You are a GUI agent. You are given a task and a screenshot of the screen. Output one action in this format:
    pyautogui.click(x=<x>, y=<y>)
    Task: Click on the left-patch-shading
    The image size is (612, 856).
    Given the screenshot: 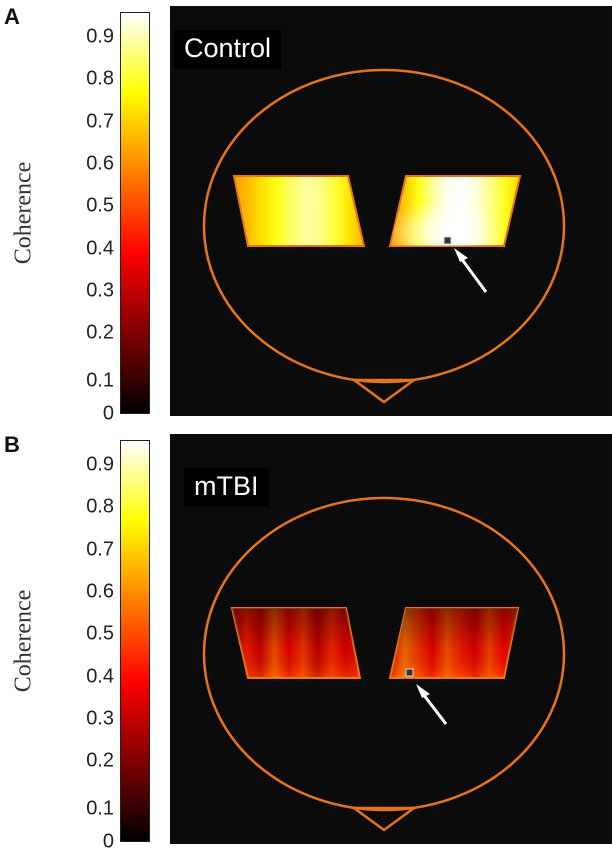 What is the action you would take?
    pyautogui.click(x=296, y=643)
    